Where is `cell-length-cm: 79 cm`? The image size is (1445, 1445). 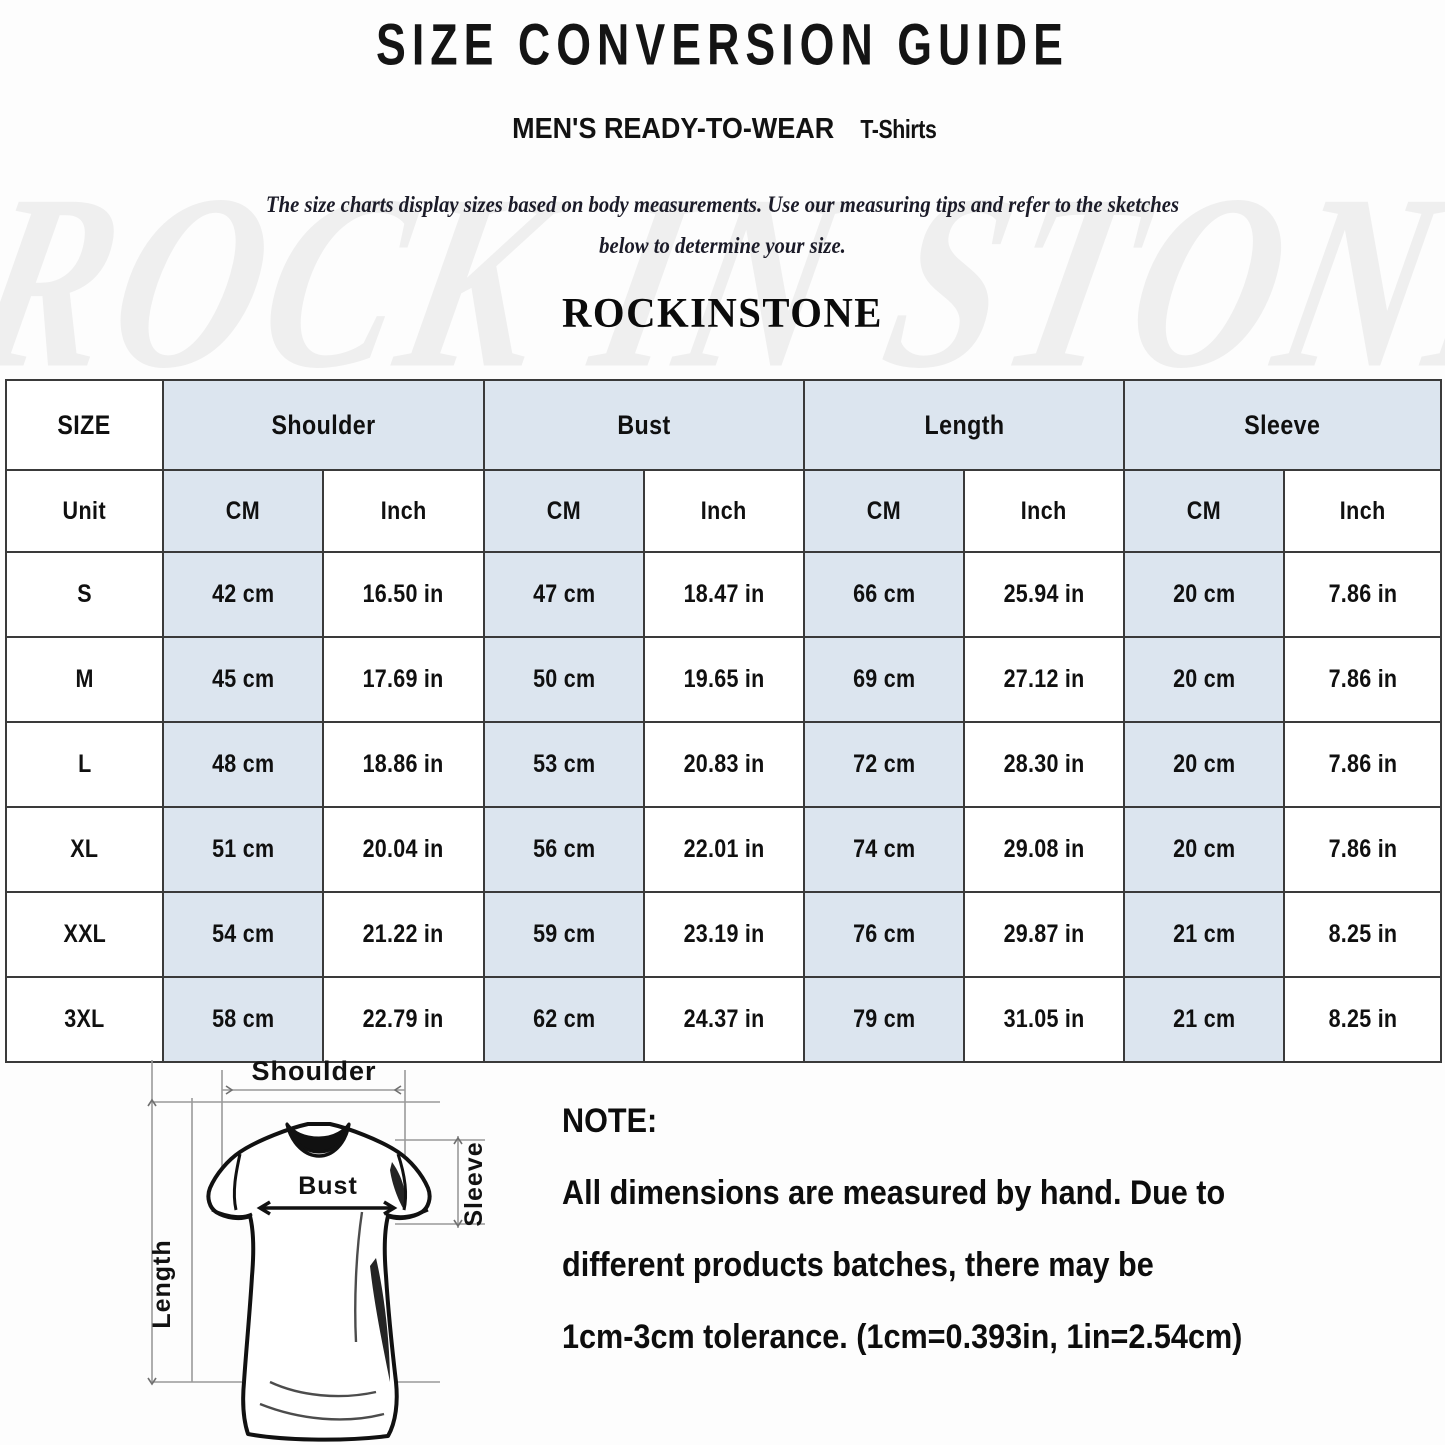 cell-length-cm: 79 cm is located at coordinates (884, 1019).